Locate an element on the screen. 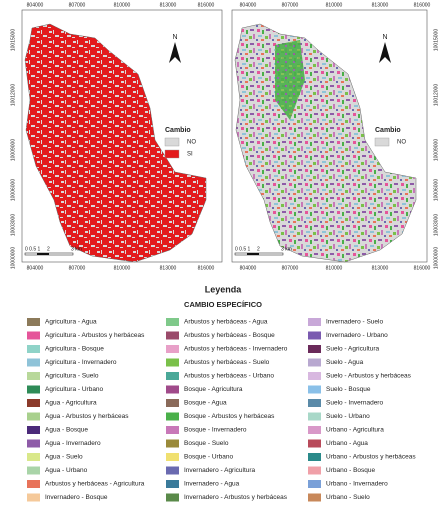 The image size is (446, 518). legend-label: Arbustos y herbáceas - Suelo is located at coordinates (227, 362).